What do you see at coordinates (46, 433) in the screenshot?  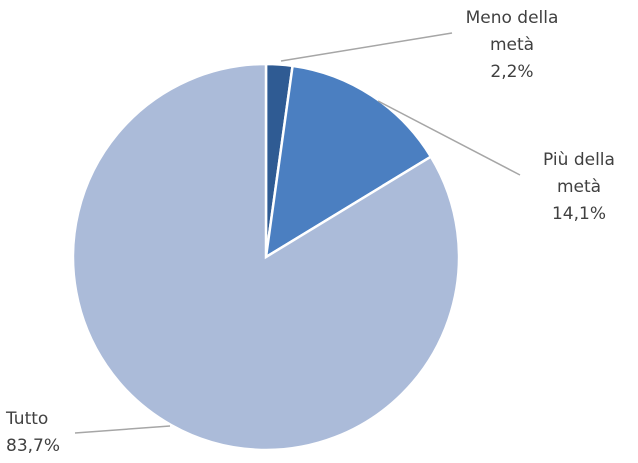 I see `data-label: Tutto 83,7%` at bounding box center [46, 433].